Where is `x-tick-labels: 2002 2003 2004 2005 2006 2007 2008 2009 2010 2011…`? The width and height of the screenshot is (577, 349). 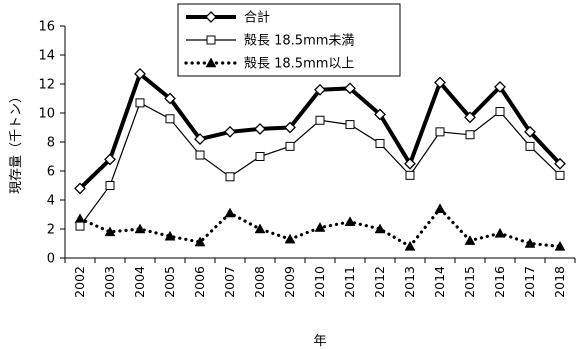 x-tick-labels: 2002 2003 2004 2005 2006 2007 2008 2009 2010 2011… is located at coordinates (319, 282).